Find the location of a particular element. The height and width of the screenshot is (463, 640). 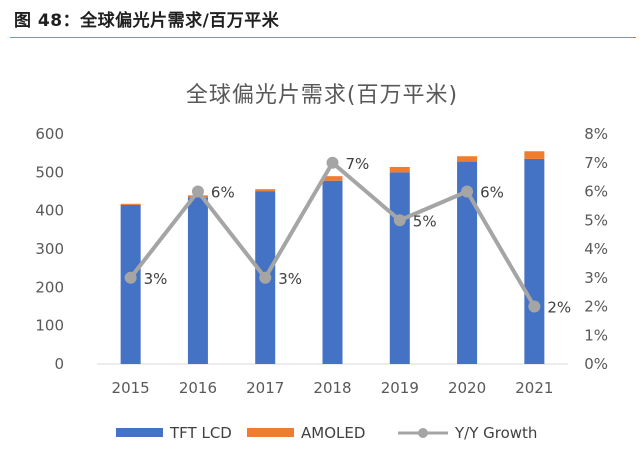

x-tick-label: 2015 is located at coordinates (131, 388).